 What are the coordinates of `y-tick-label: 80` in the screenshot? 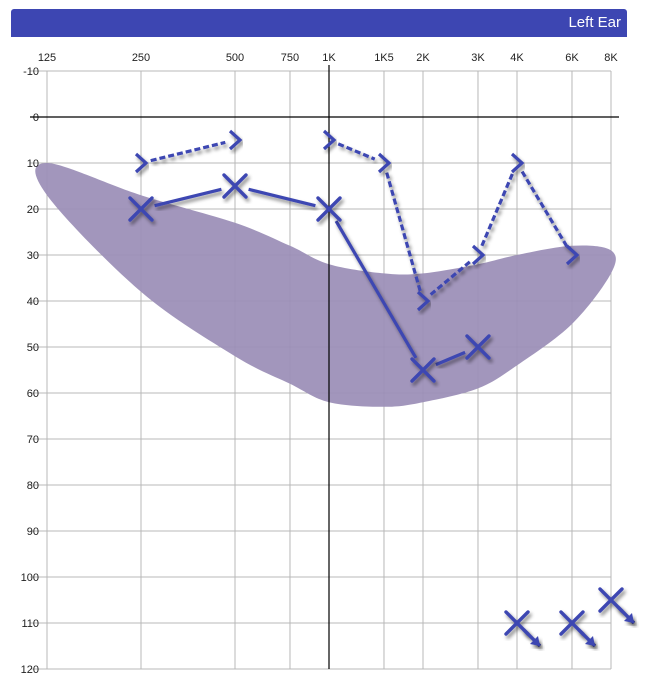 It's located at (33, 486).